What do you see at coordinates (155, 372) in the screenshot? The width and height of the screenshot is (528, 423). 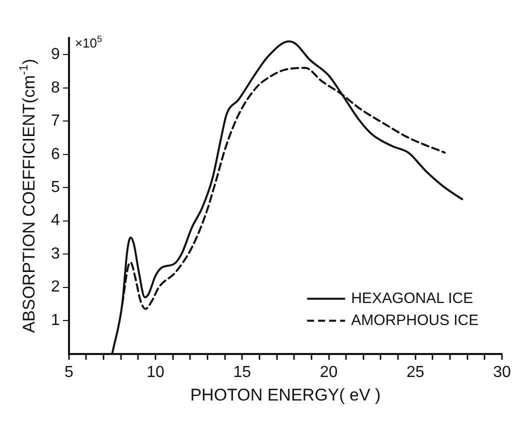 I see `x-tick-label: 10` at bounding box center [155, 372].